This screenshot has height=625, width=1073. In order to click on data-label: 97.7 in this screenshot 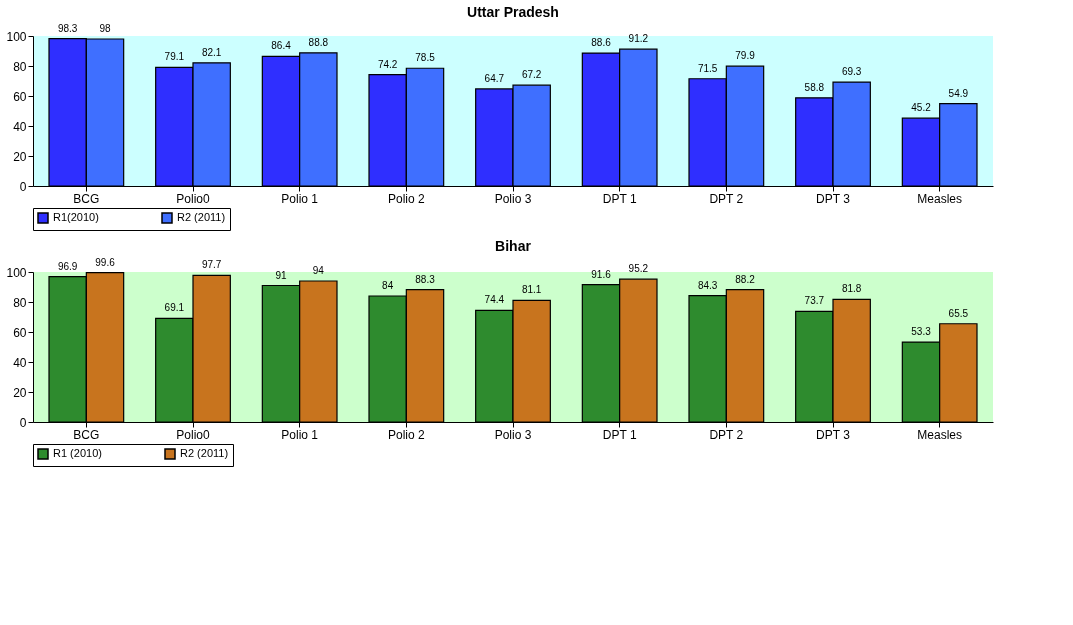, I will do `click(211, 265)`.